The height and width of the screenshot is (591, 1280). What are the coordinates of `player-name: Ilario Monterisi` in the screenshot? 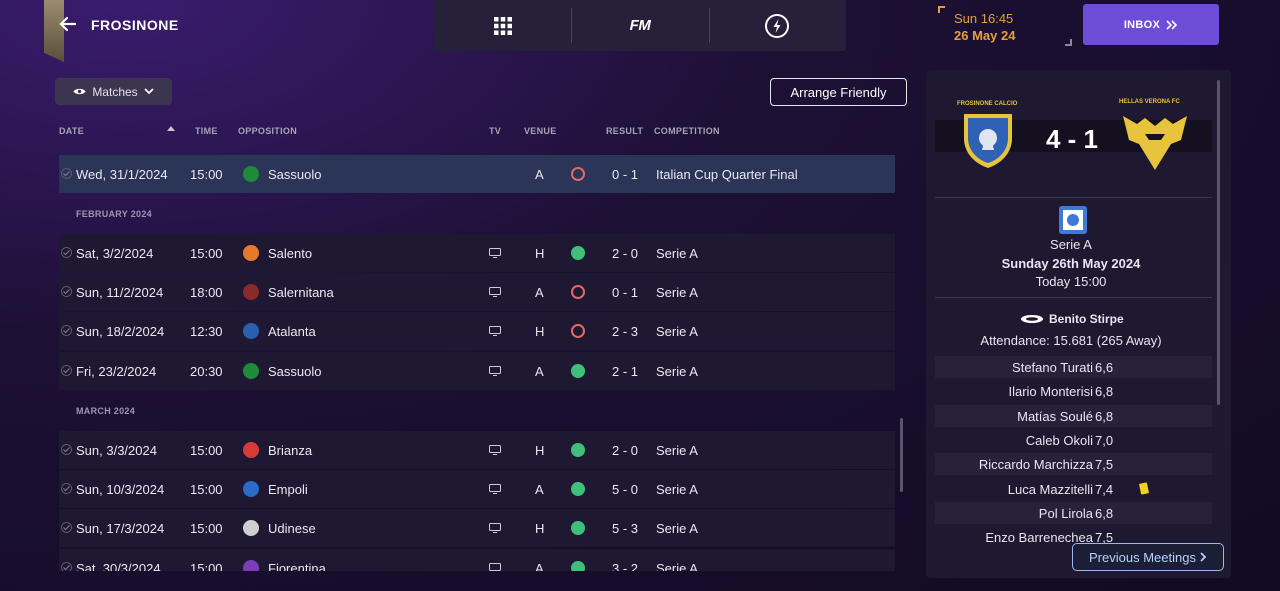 It's located at (1050, 392).